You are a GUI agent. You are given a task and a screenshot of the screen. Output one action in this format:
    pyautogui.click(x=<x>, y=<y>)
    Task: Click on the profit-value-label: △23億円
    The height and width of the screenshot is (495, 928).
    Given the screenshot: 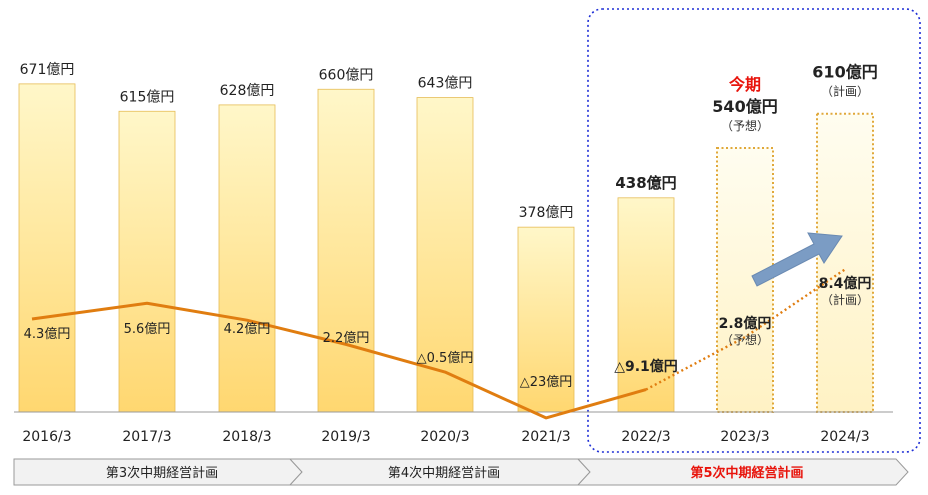 What is the action you would take?
    pyautogui.click(x=546, y=382)
    